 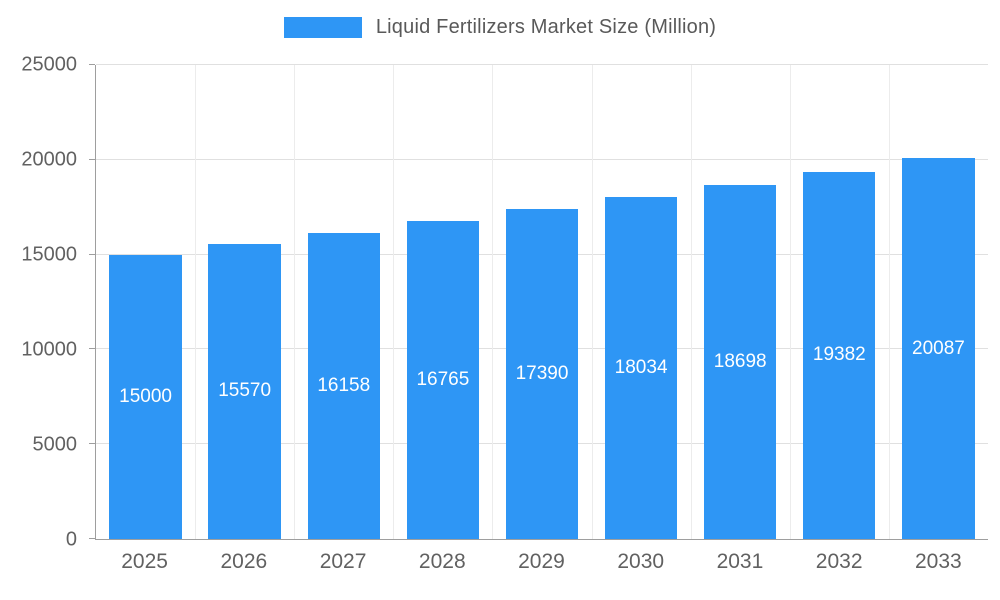 I want to click on bar-2029: 17390, so click(x=542, y=374).